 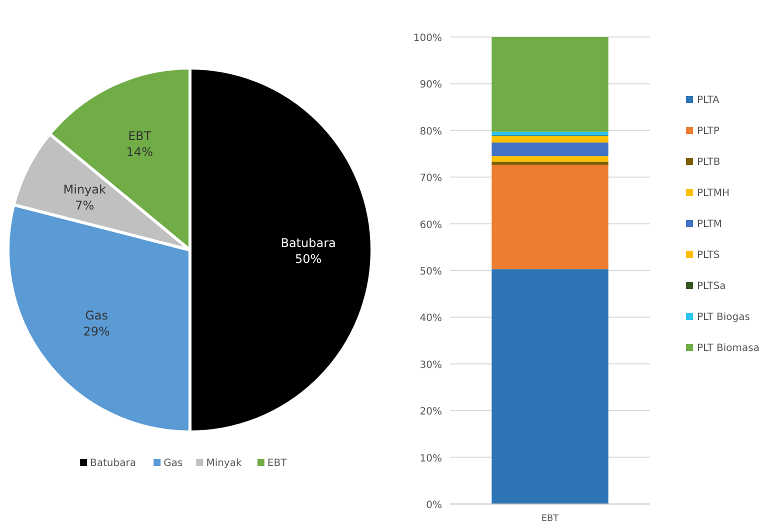 I want to click on y-tick-label: 20%, so click(x=431, y=412).